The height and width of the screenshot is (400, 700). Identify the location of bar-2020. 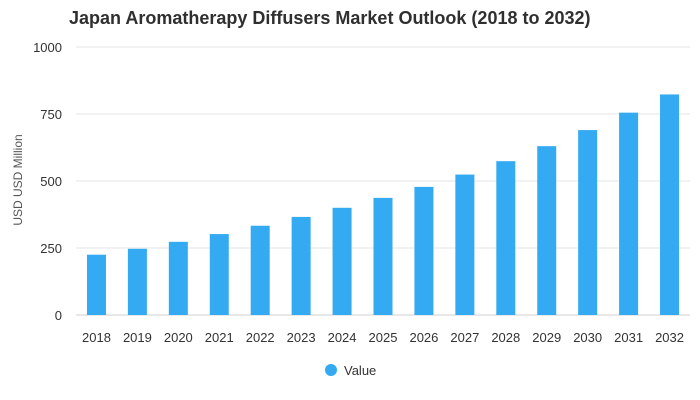
(178, 278).